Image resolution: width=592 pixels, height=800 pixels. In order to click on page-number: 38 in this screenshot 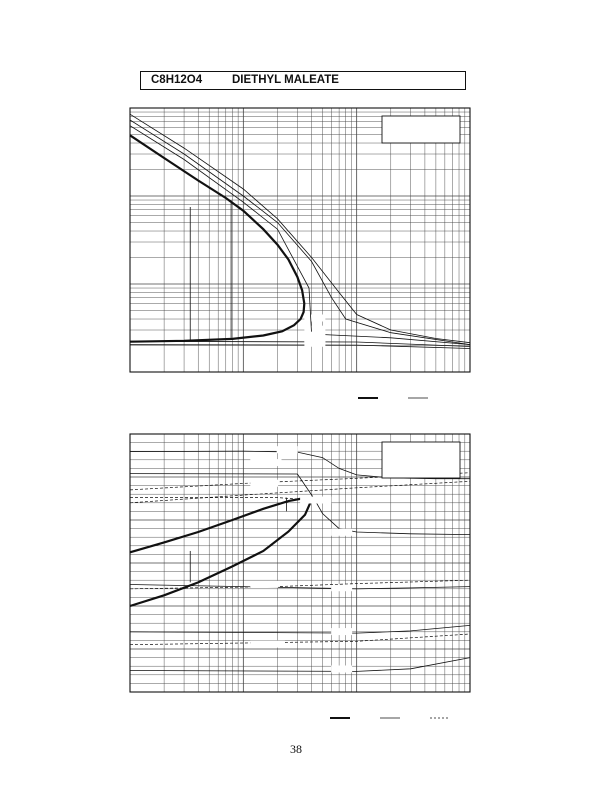, I will do `click(296, 749)`.